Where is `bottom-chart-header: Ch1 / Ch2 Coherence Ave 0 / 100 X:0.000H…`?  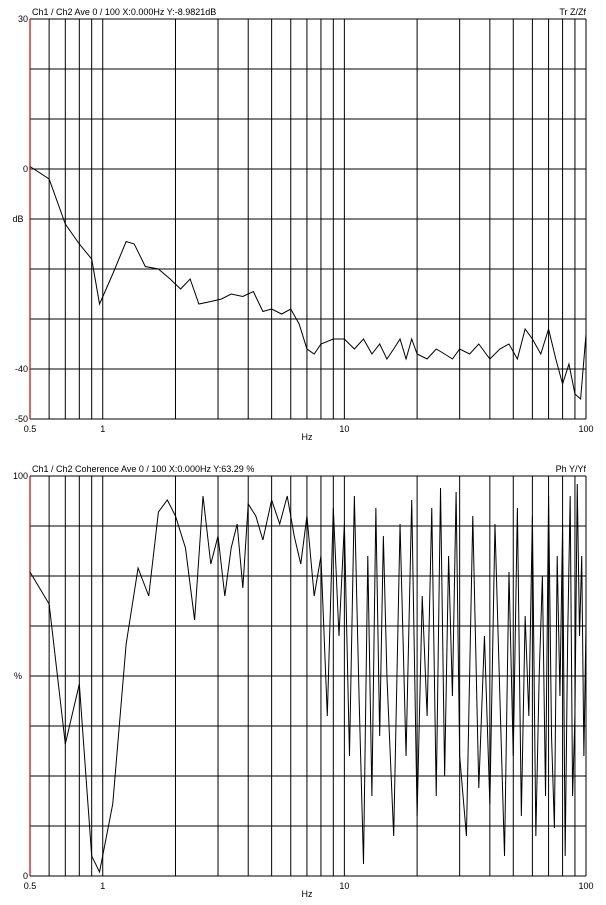
bottom-chart-header: Ch1 / Ch2 Coherence Ave 0 / 100 X:0.000H… is located at coordinates (143, 469).